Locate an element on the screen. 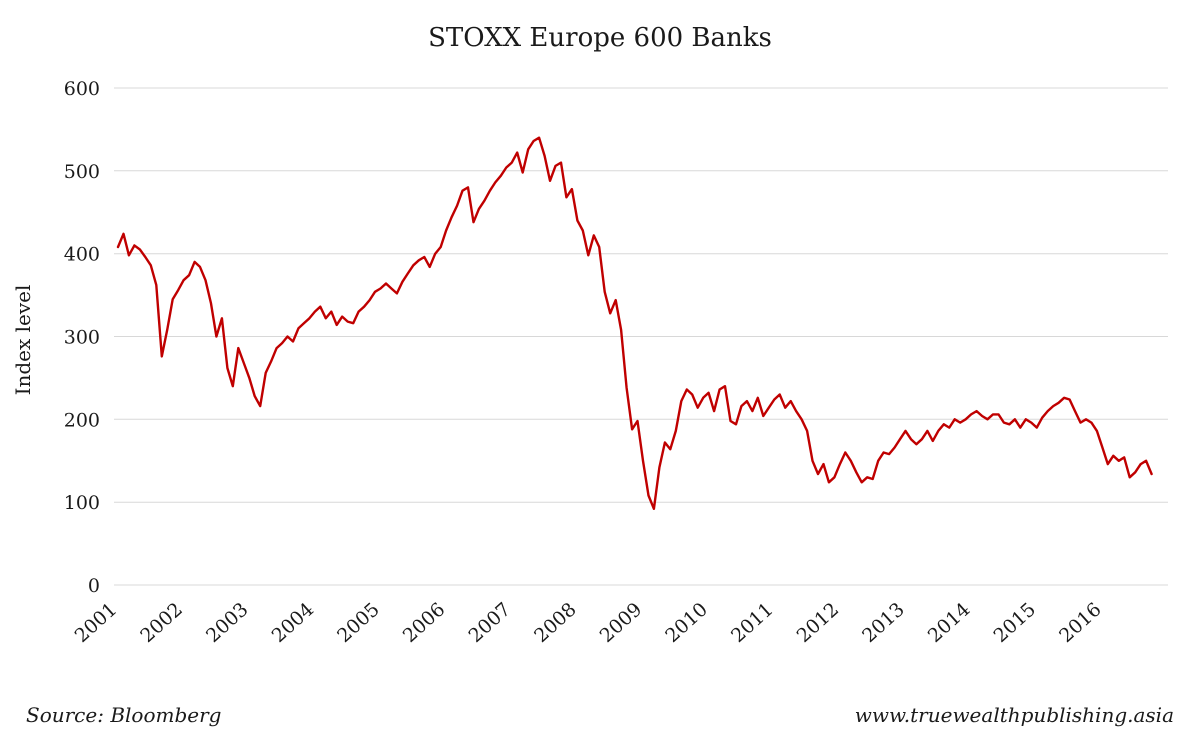 The image size is (1200, 738). x-tick-label: 2004 is located at coordinates (293, 622).